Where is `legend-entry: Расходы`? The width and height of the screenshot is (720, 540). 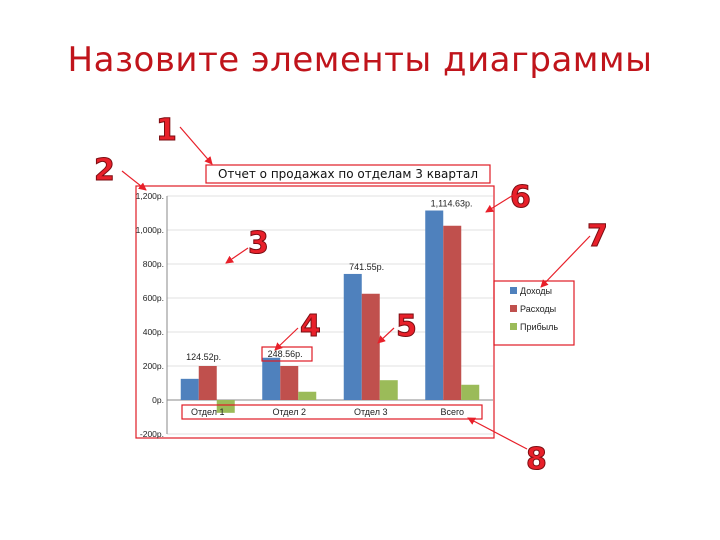
legend-entry: Расходы is located at coordinates (538, 309).